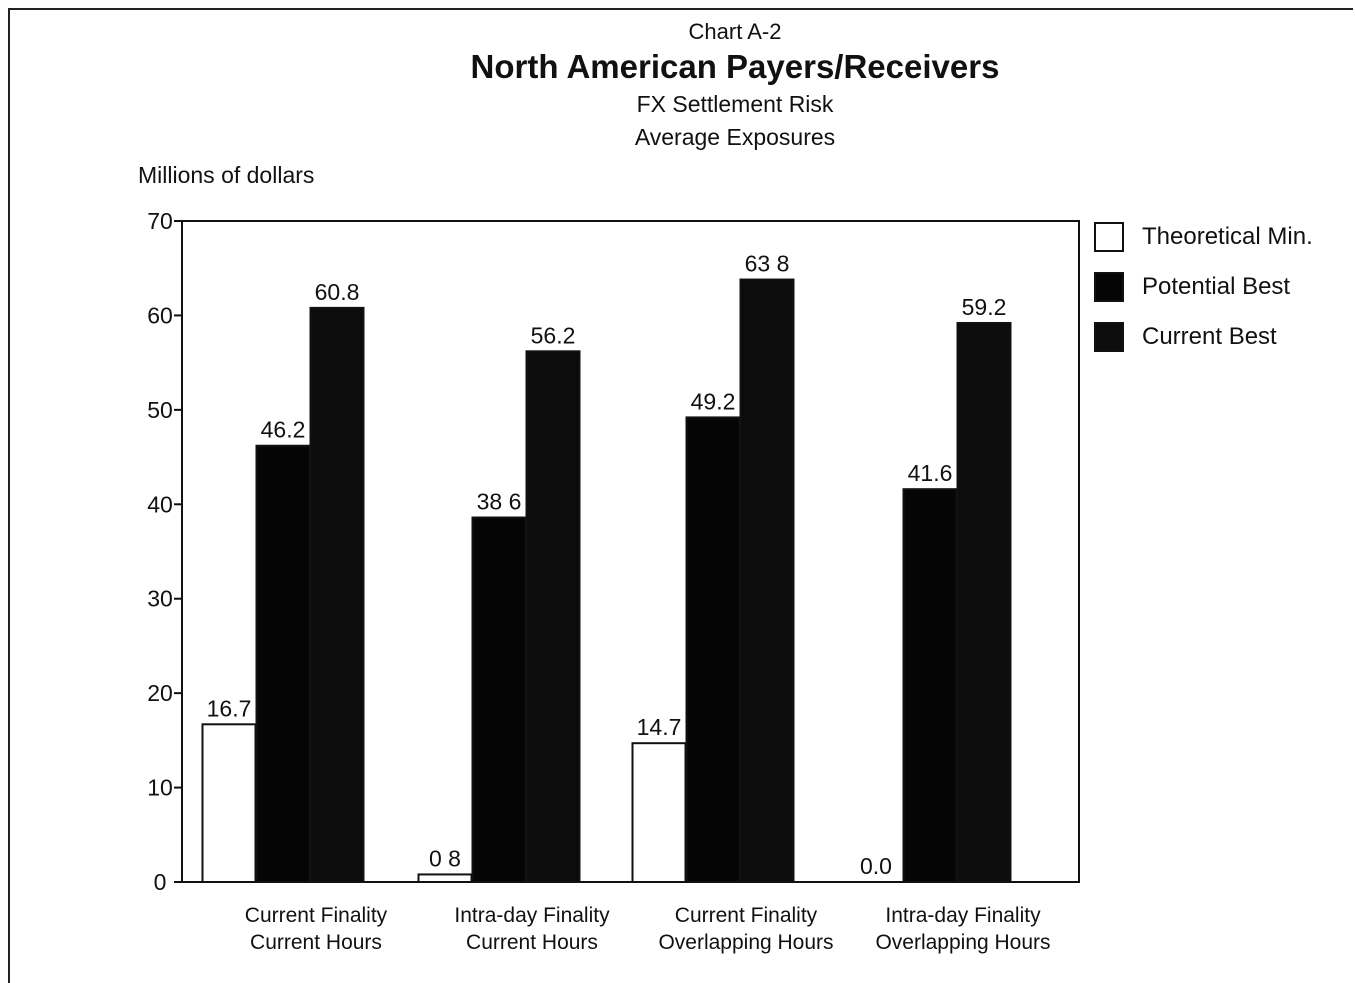 Image resolution: width=1355 pixels, height=983 pixels. I want to click on legend-label-potential-best: Potential Best, so click(1216, 286).